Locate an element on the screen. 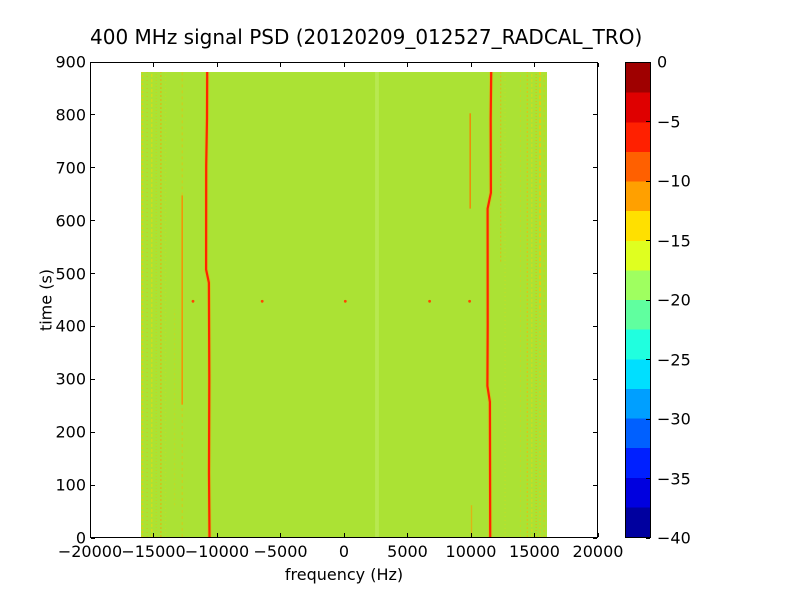  y-tick-label: 400 is located at coordinates (70, 326).